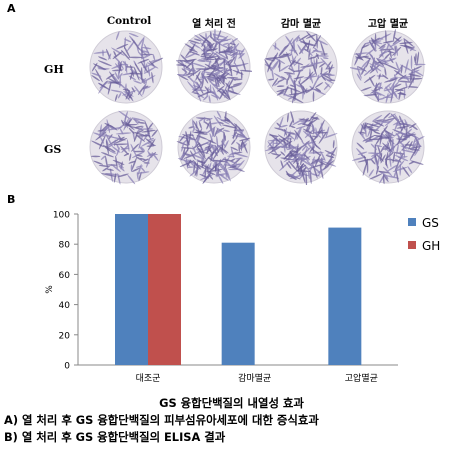 The width and height of the screenshot is (463, 450). I want to click on figure-title: GS 융합단백질의 내열성 효과, so click(231, 403).